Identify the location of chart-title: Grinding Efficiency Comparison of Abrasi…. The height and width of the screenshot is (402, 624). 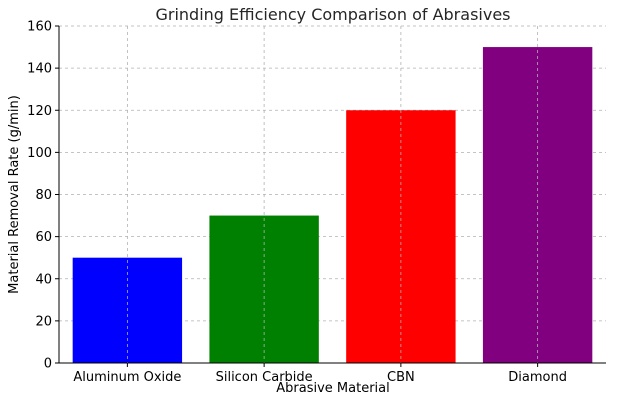
(332, 14).